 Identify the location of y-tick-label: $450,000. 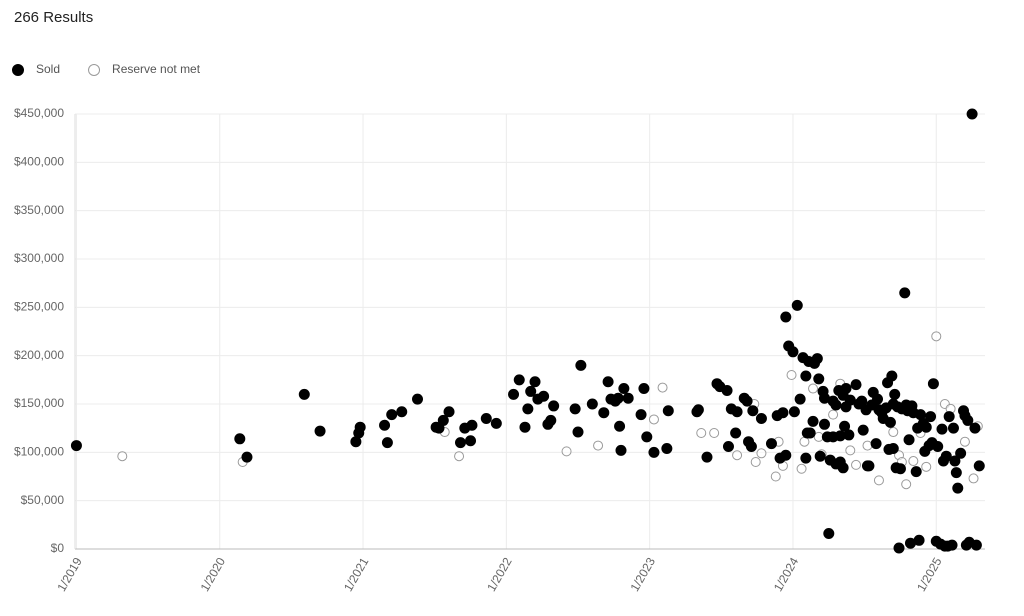
(39, 113).